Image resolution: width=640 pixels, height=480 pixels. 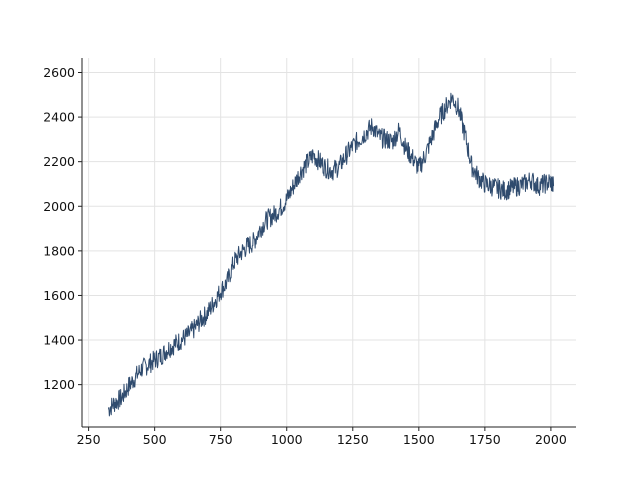 I want to click on x-tick-label: 1000, so click(x=287, y=439).